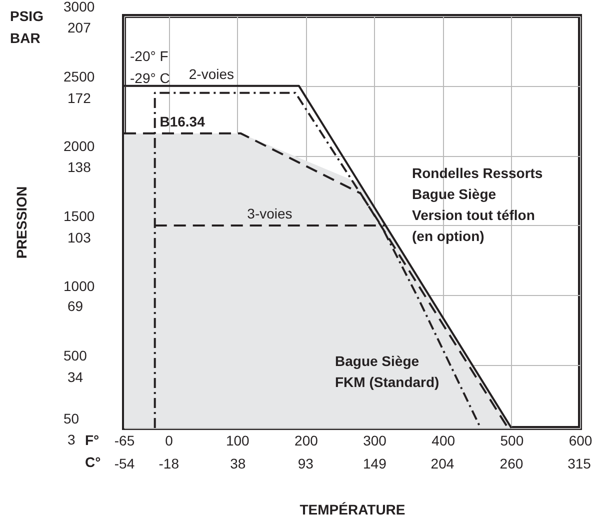 This screenshot has width=597, height=523. What do you see at coordinates (477, 204) in the screenshot?
I see `annotation: Rondelles Ressorts Bague Siège Version tout téflon (en option)` at bounding box center [477, 204].